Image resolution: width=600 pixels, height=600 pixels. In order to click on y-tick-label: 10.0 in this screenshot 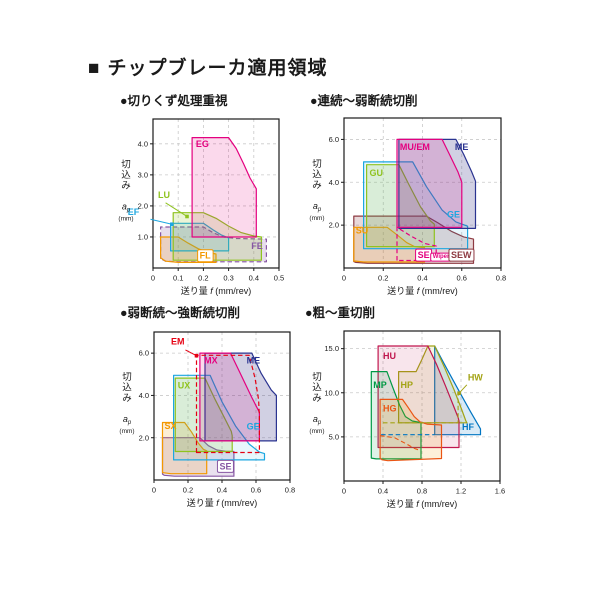, I will do `click(331, 392)`.